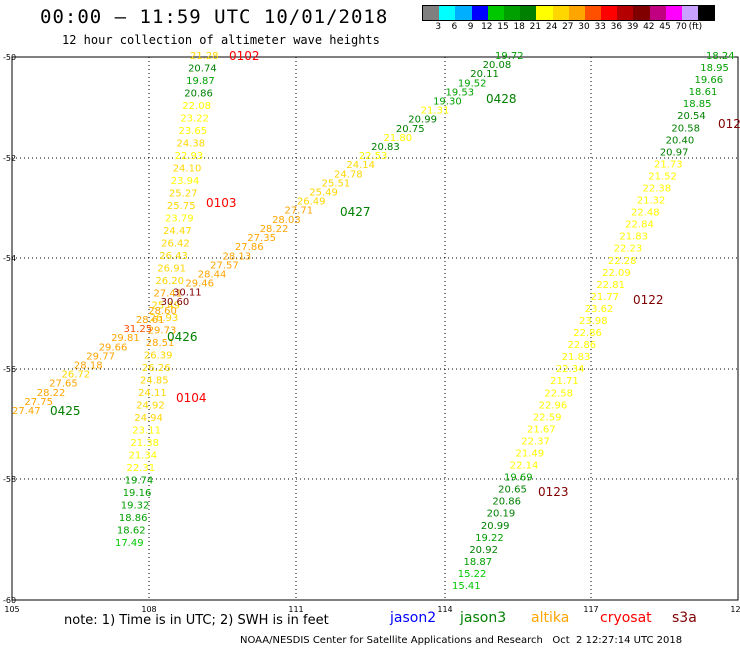 The height and width of the screenshot is (650, 740). I want to click on legend-jason3: jason3, so click(483, 618).